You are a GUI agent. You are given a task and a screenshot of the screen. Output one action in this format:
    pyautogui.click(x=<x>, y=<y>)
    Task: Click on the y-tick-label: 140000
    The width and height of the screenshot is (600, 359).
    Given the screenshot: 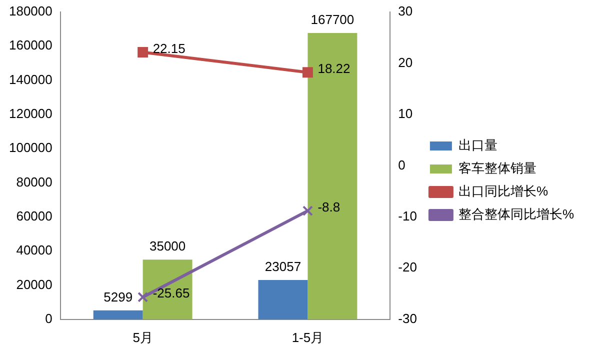 What is the action you would take?
    pyautogui.click(x=30, y=79)
    